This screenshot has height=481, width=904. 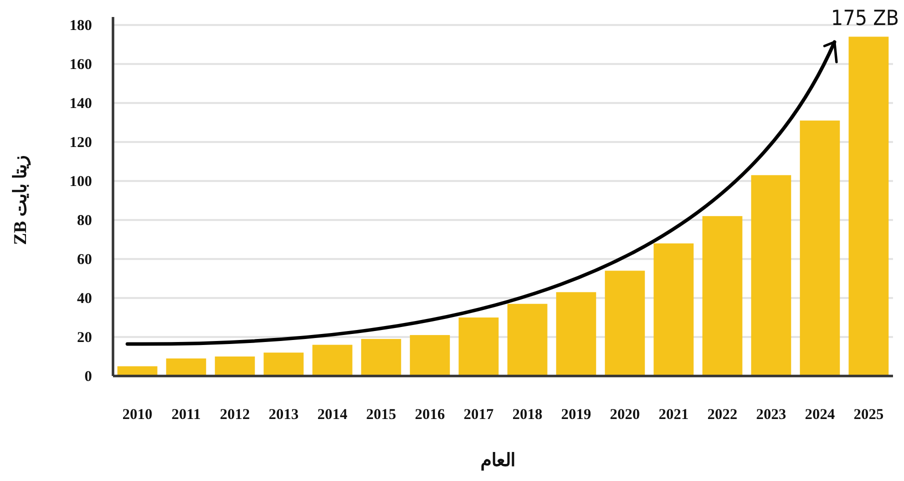 I want to click on y-tick-label: 40, so click(x=84, y=299).